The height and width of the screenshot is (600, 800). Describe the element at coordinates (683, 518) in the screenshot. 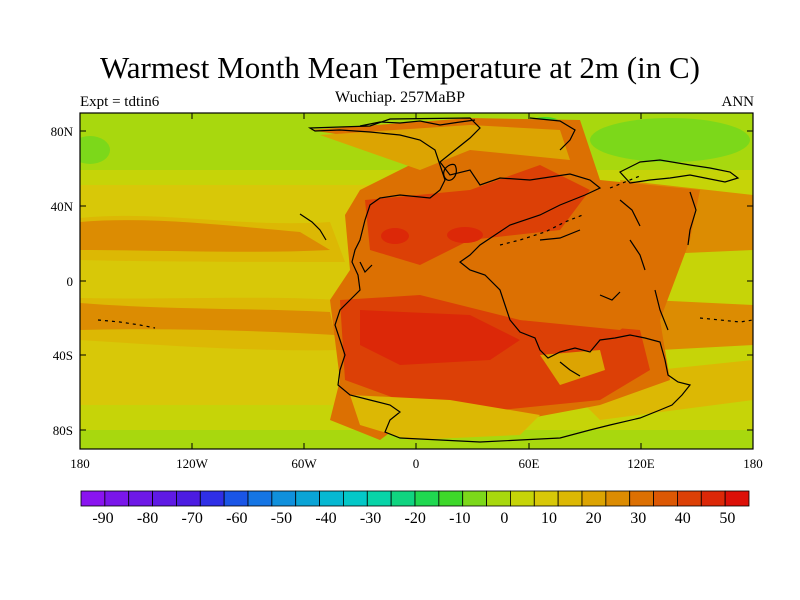

I see `colorbar-label: 40` at that location.